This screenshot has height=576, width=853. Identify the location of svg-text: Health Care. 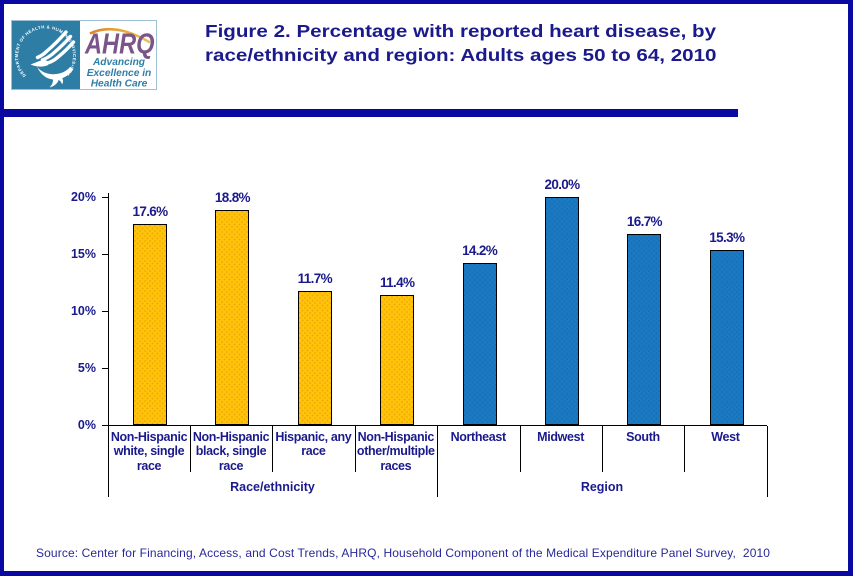
(119, 84).